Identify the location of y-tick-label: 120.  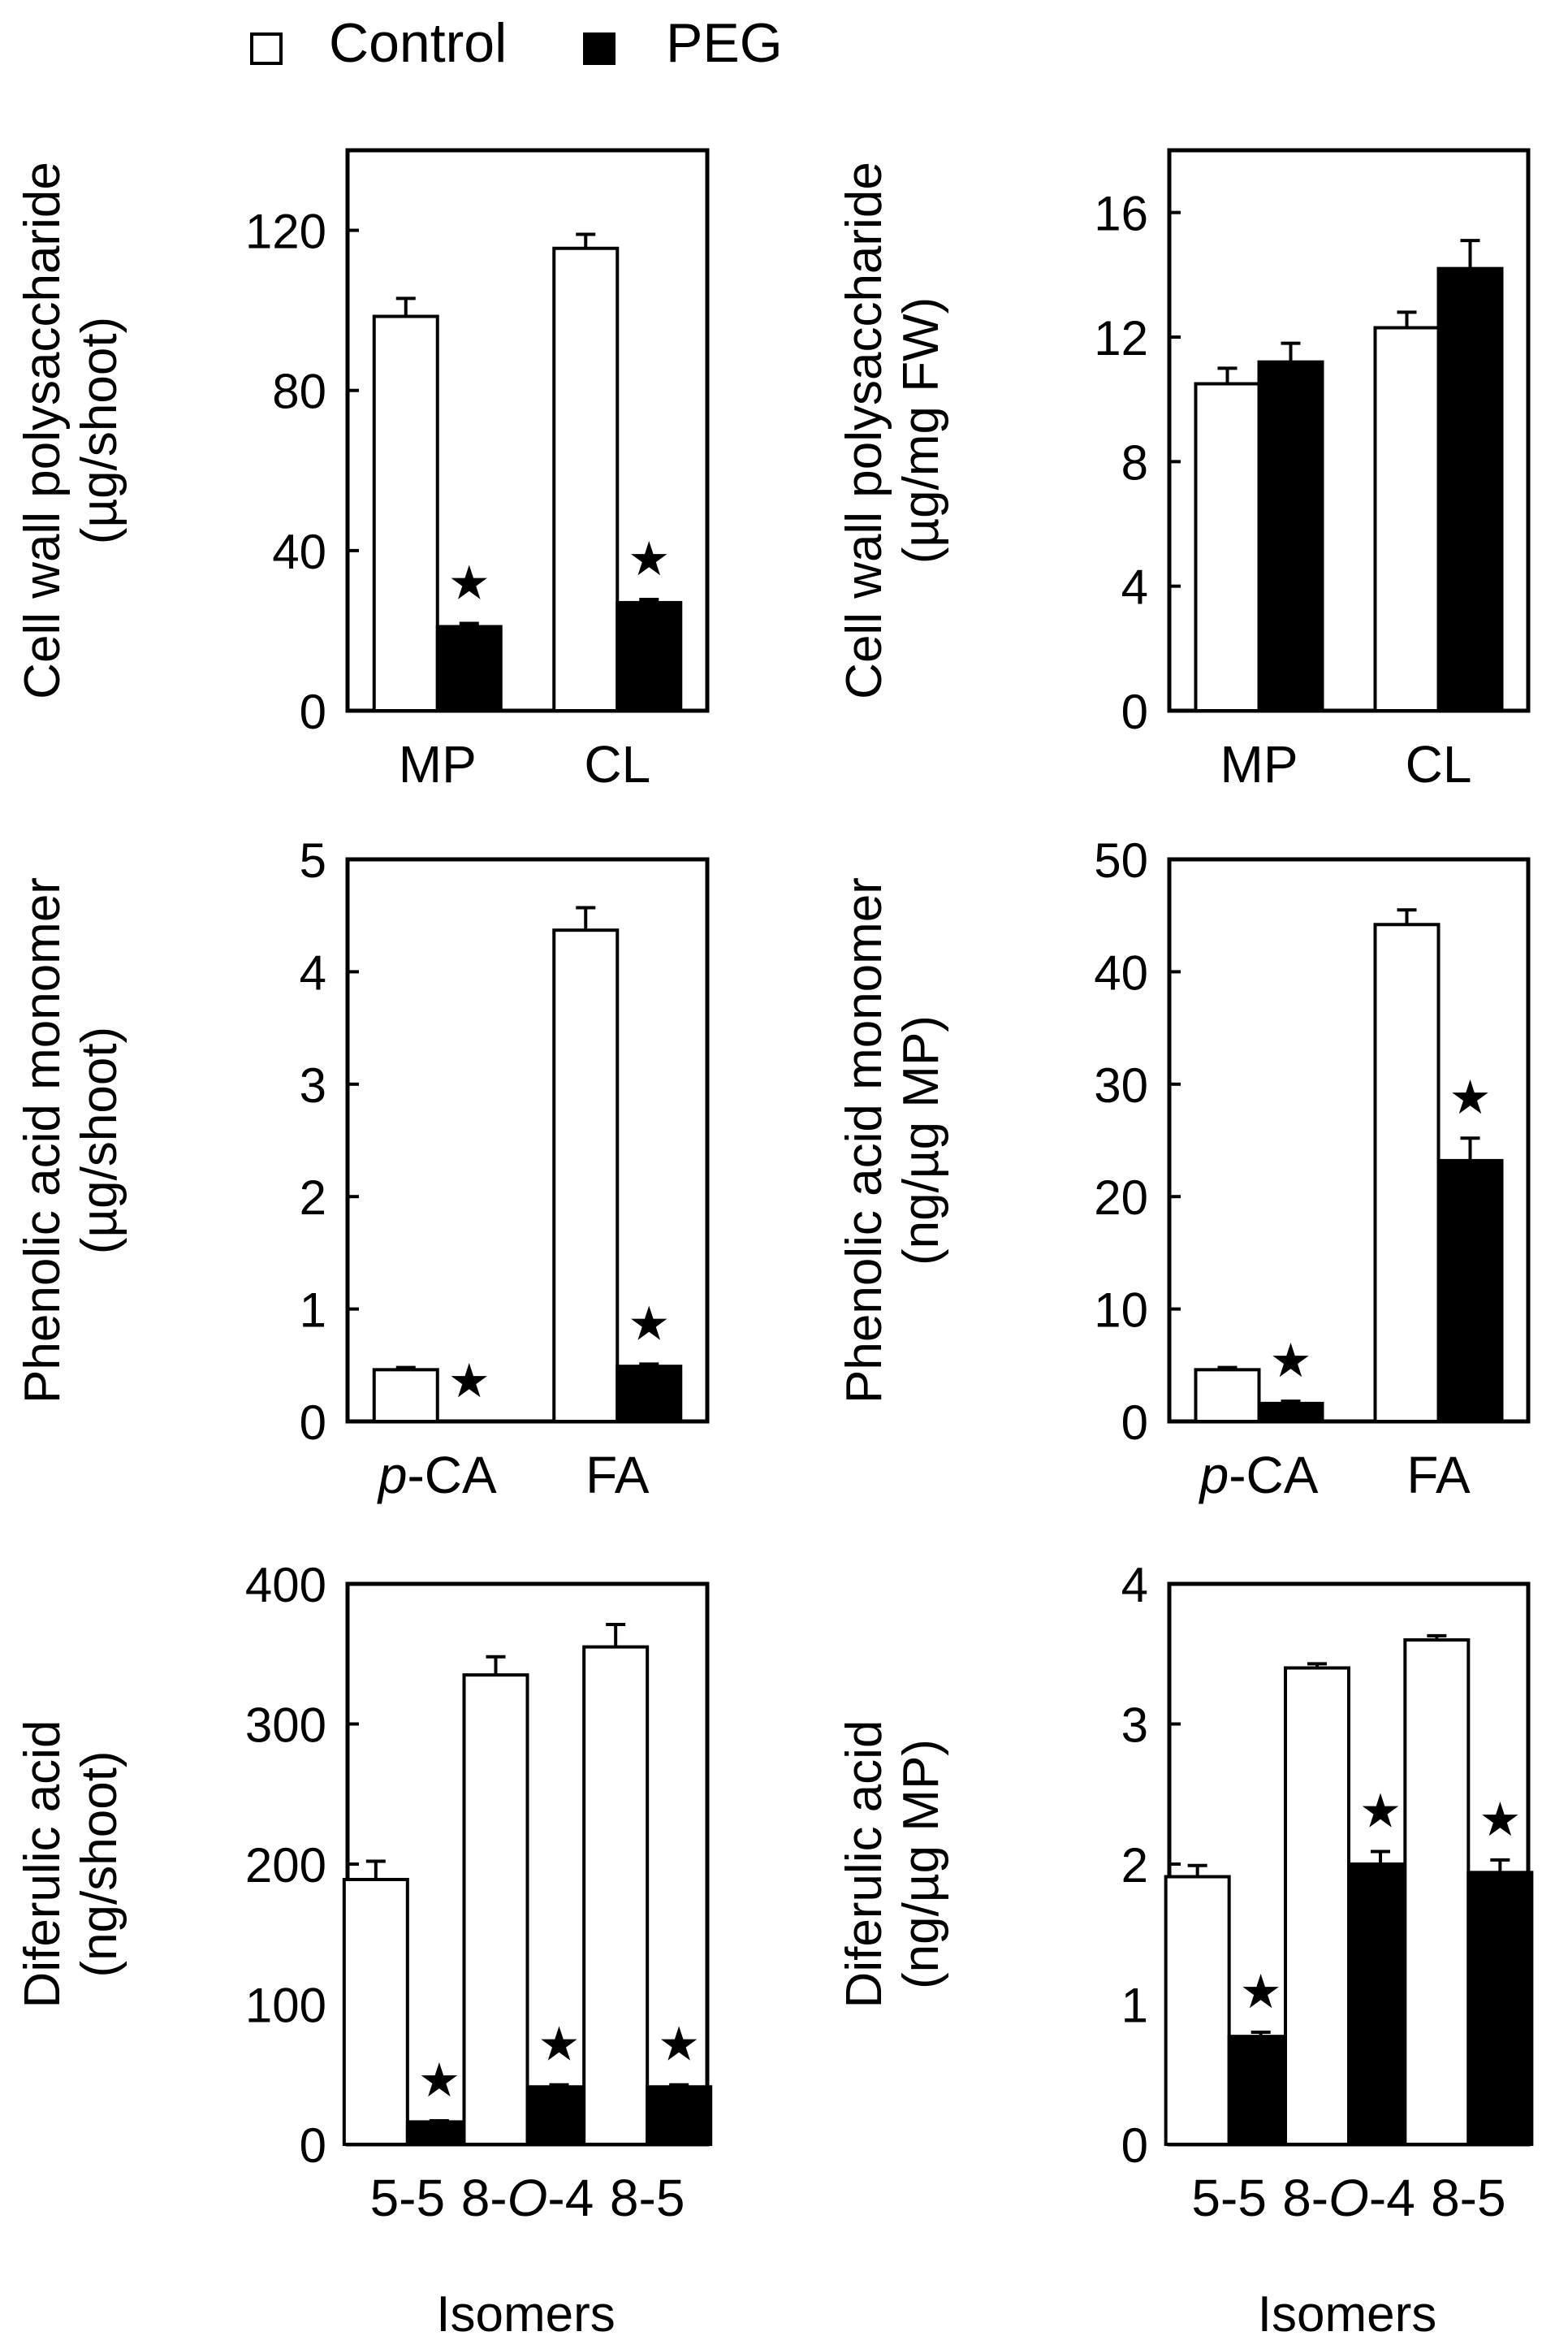
(285, 232).